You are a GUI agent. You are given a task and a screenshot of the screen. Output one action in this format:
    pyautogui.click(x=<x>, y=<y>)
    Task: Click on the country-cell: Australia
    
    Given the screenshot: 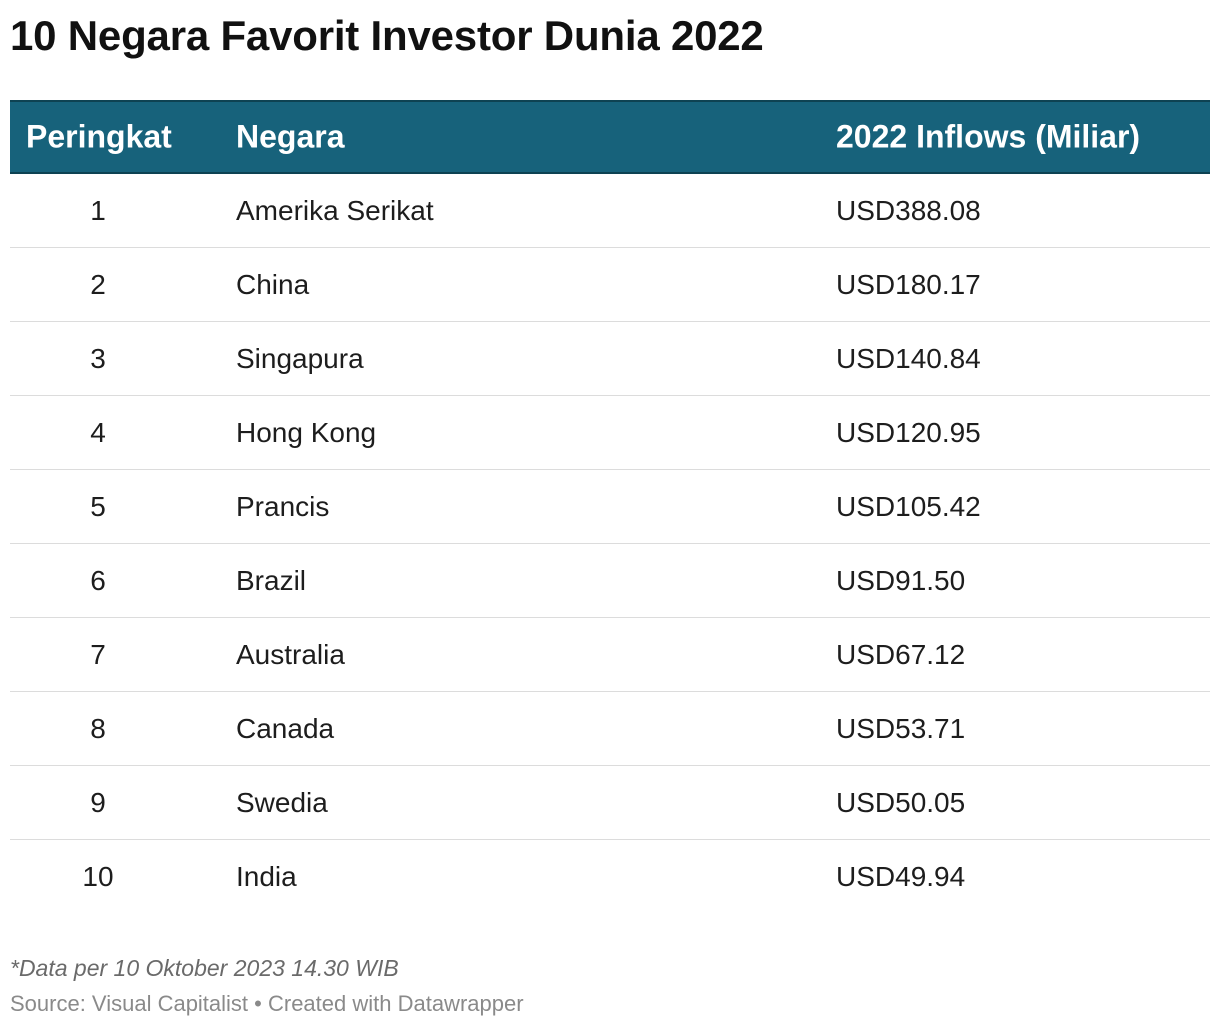 What is the action you would take?
    pyautogui.click(x=290, y=654)
    